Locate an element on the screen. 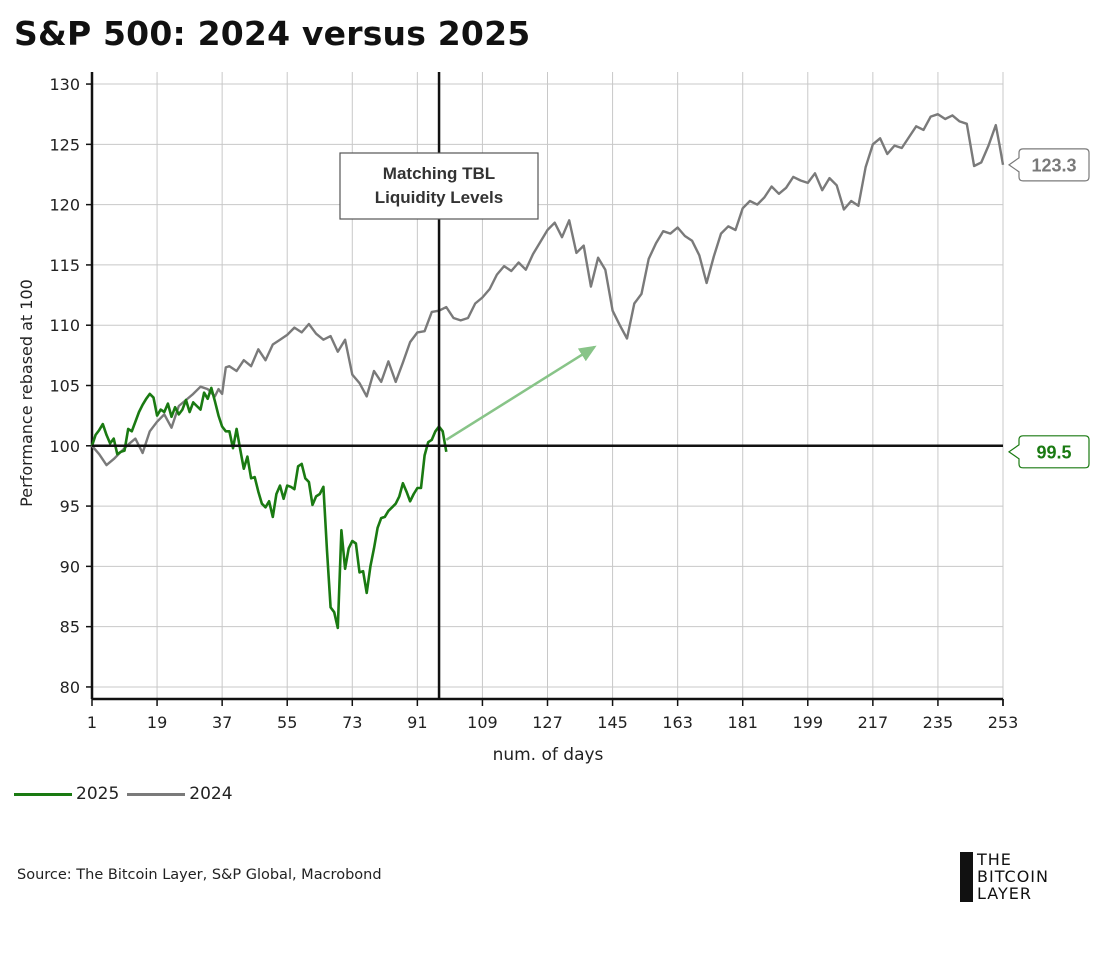 Image resolution: width=1100 pixels, height=953 pixels. x-tick-label: 163 is located at coordinates (677, 722).